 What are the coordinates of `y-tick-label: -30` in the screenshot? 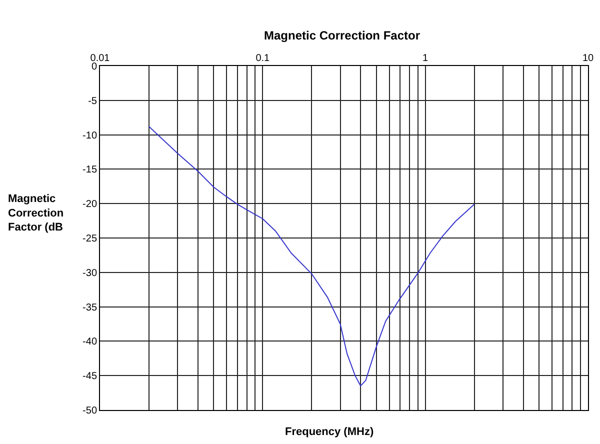 It's located at (90, 273).